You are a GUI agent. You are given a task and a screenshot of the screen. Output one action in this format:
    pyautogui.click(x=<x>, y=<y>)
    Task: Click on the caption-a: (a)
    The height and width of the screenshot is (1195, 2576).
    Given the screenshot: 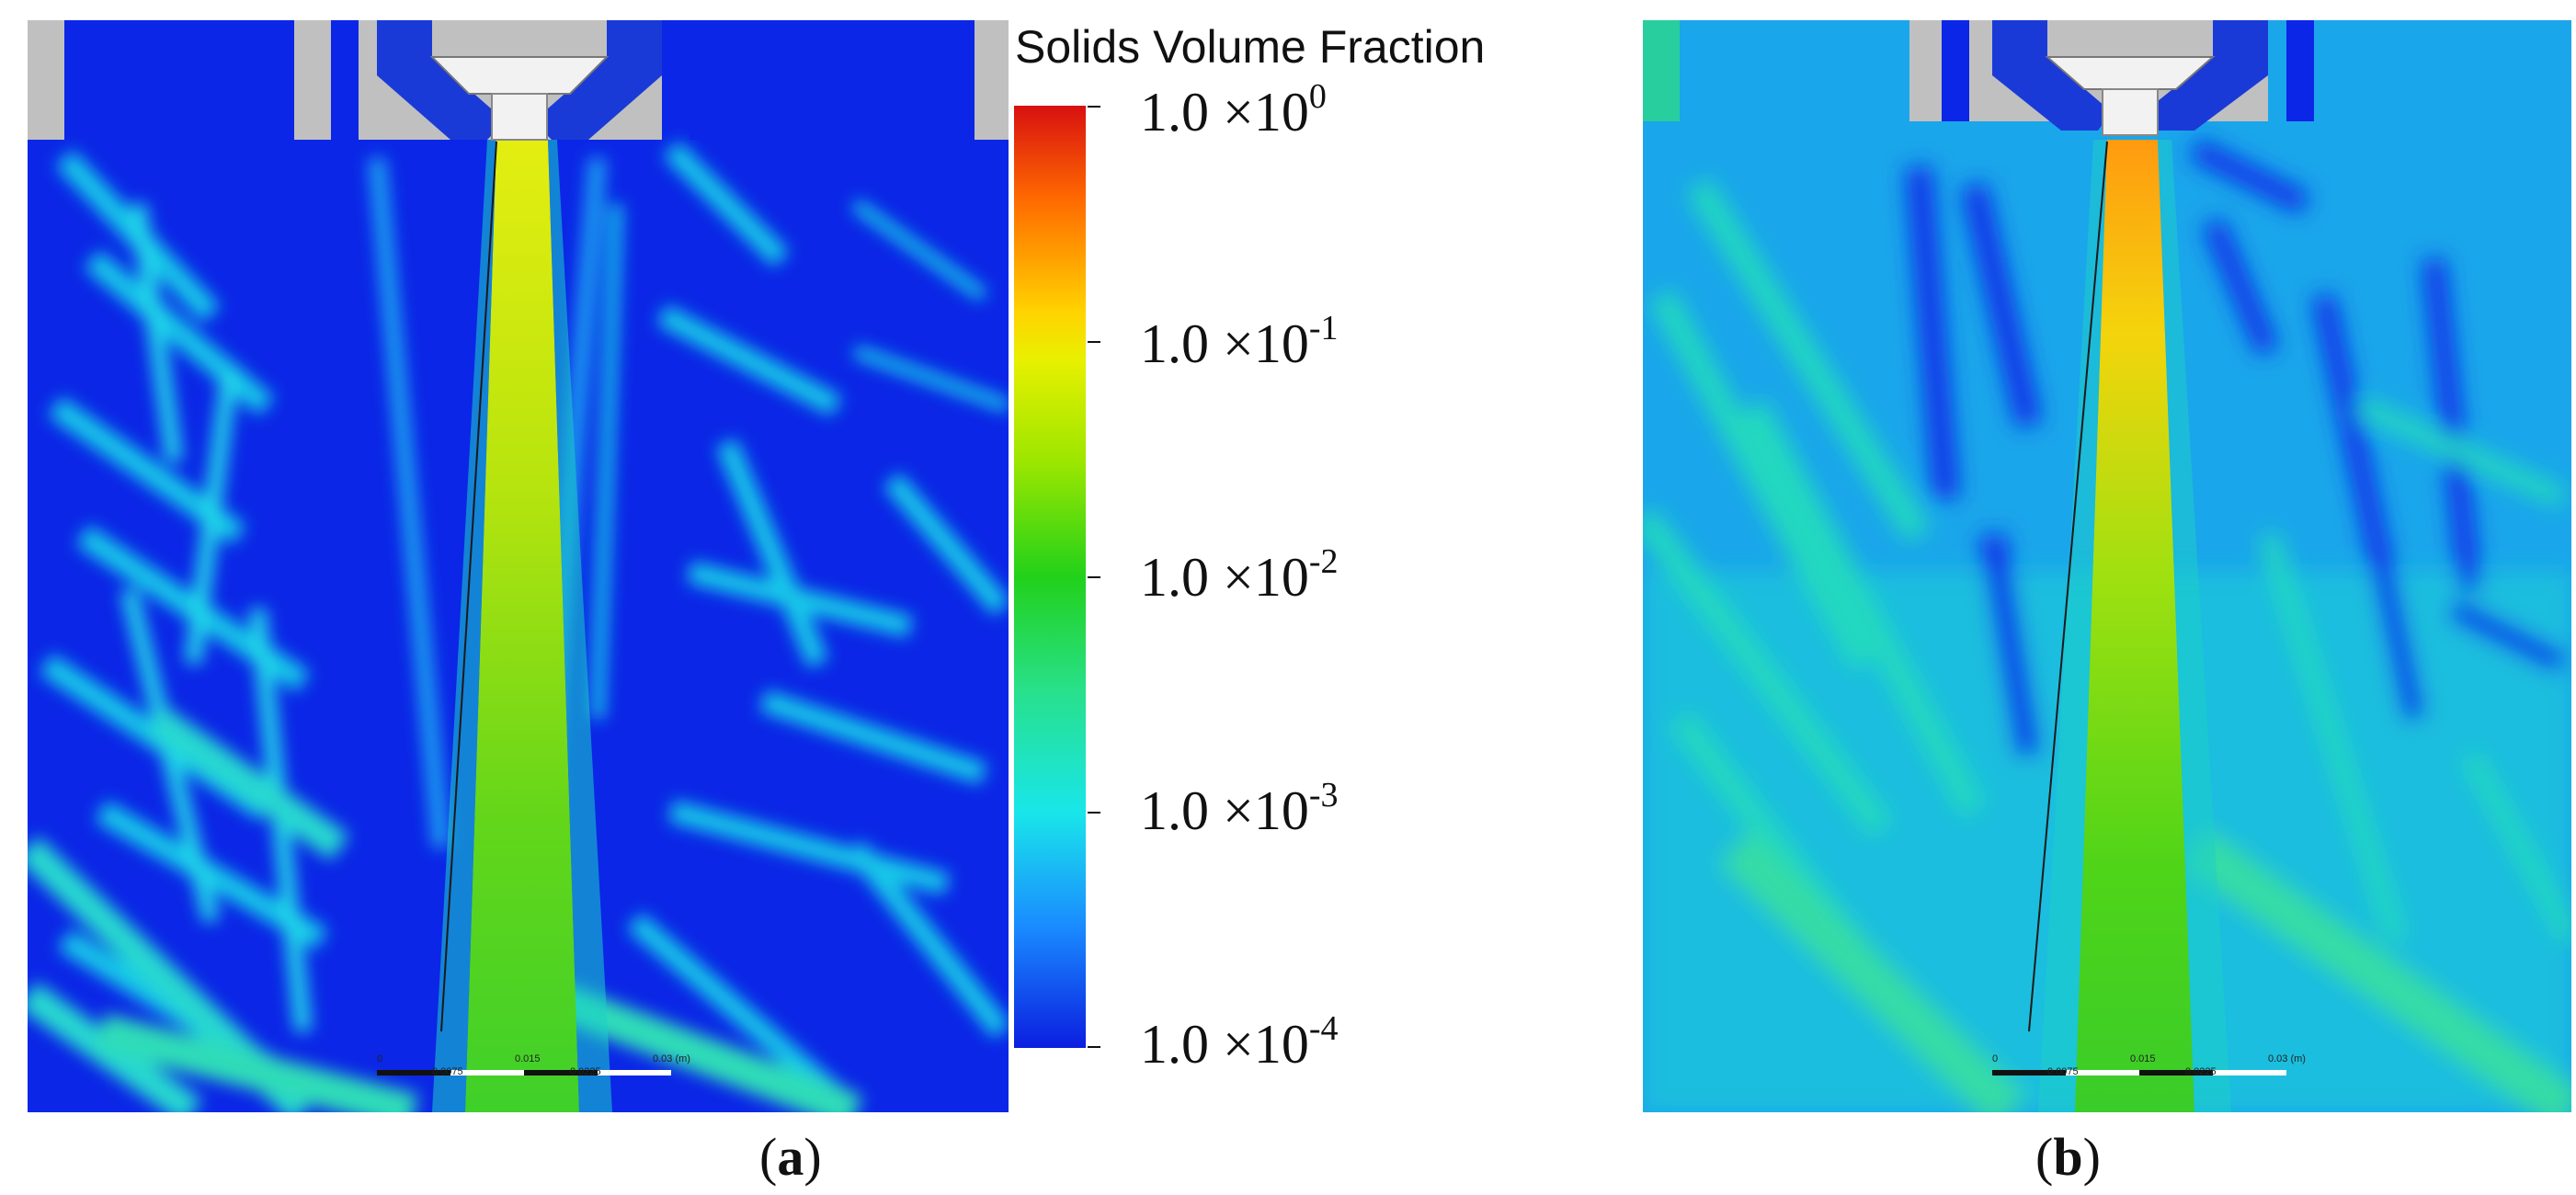 What is the action you would take?
    pyautogui.click(x=790, y=1157)
    